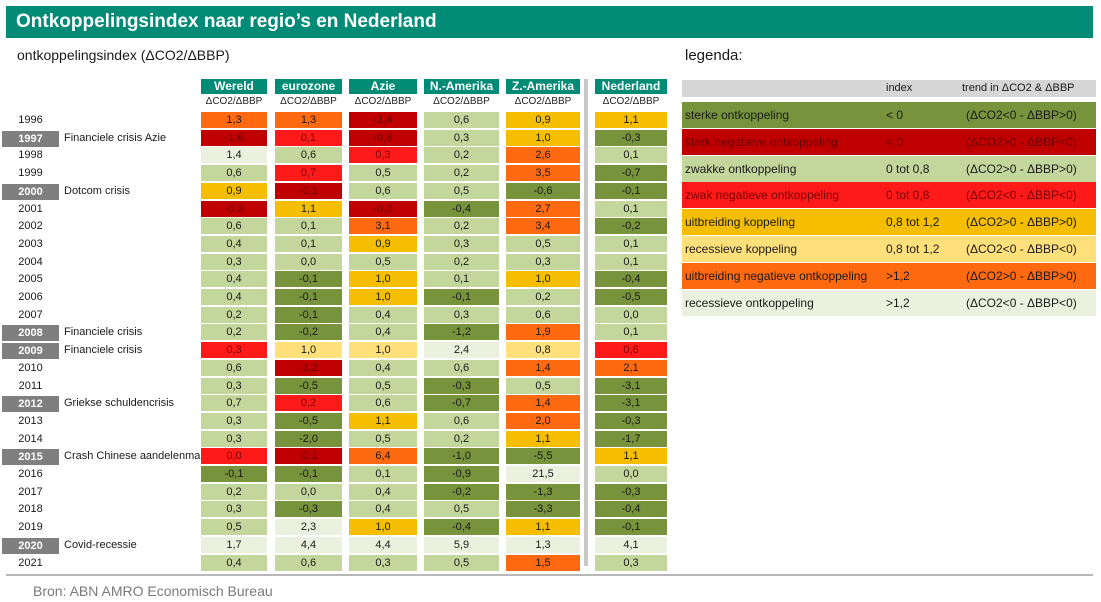 Image resolution: width=1101 pixels, height=602 pixels. Describe the element at coordinates (550, 244) in the screenshot. I see `table-row: 2003 0,4 0,1 0,9 0,3 0,5 0,1` at that location.